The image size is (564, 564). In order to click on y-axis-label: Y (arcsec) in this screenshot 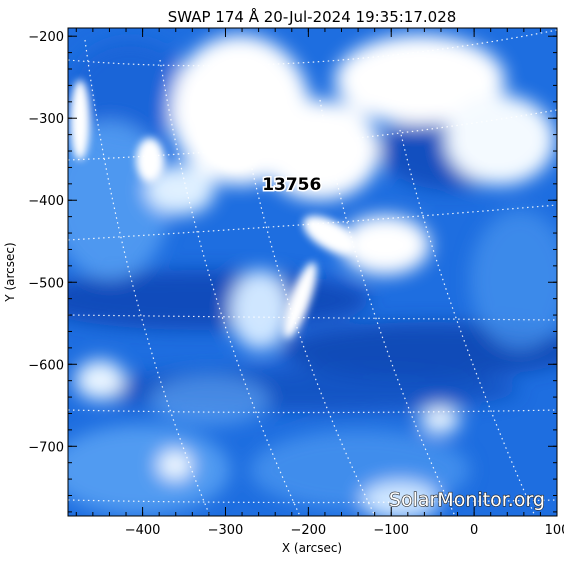, I will do `click(10, 272)`.